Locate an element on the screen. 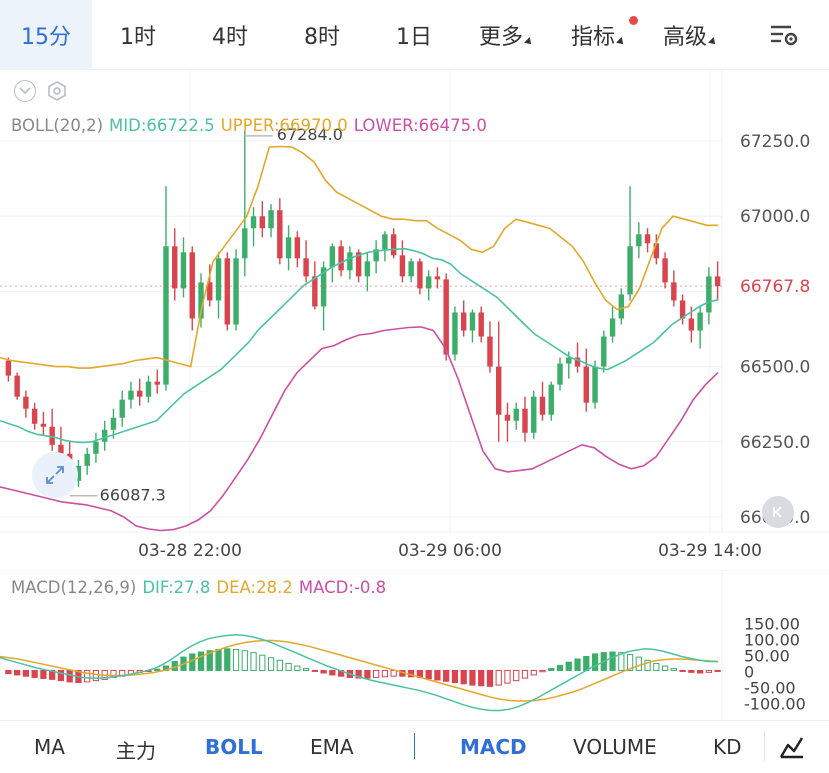 The width and height of the screenshot is (829, 773). tab-indicators: 指标 is located at coordinates (598, 35).